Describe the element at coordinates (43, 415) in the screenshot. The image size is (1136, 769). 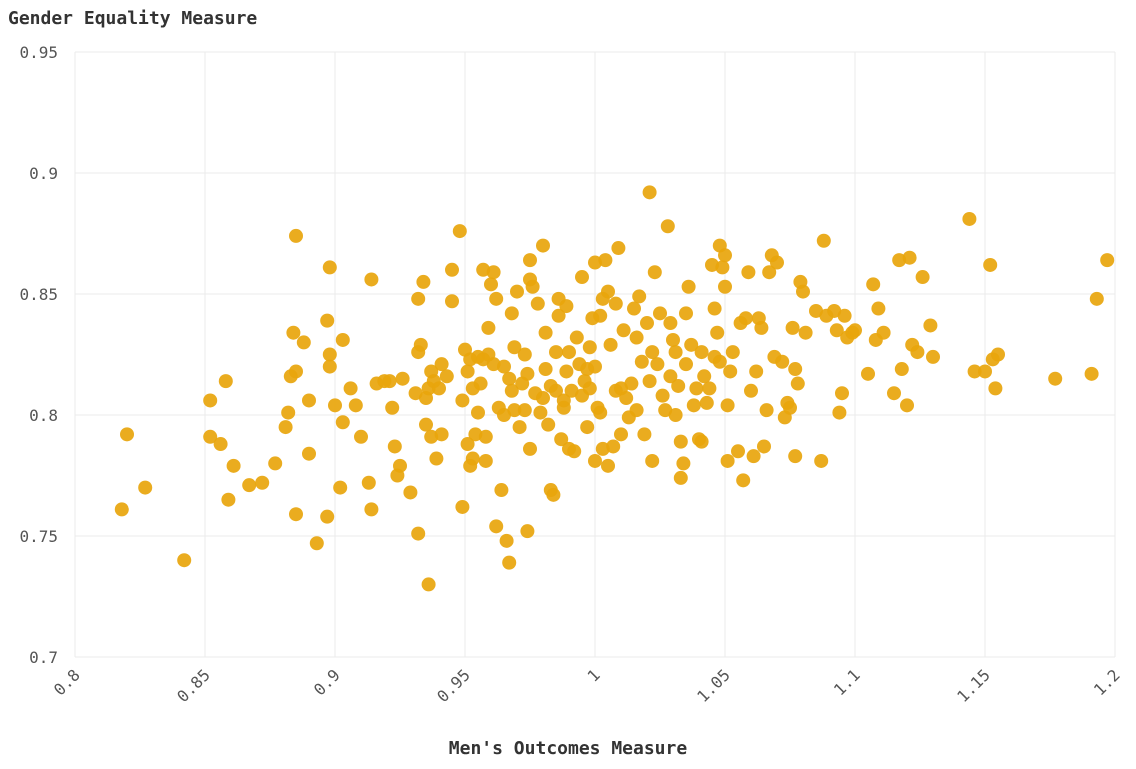
I see `y-tick-label: 0.8` at that location.